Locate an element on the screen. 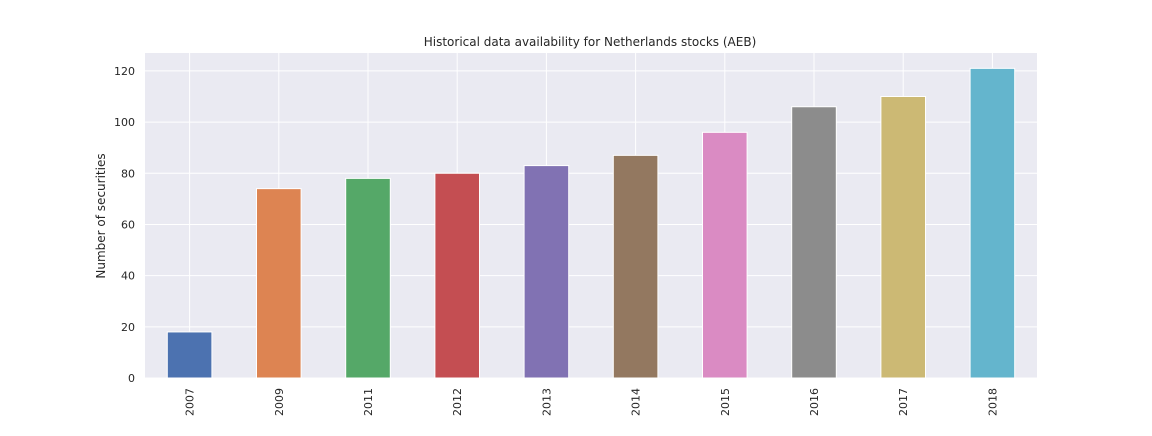 The image size is (1152, 436). x-tick-label: 2015 is located at coordinates (725, 402).